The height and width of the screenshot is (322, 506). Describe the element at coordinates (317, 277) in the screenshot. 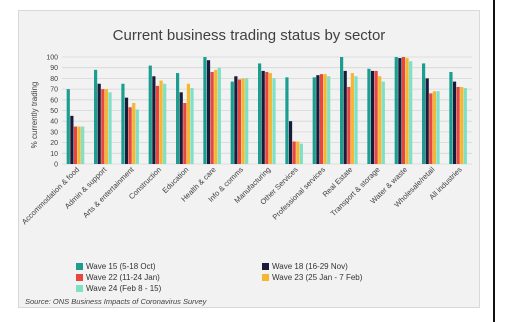

I see `legend-label: Wave 23 (25 Jan - 7 Feb)` at that location.